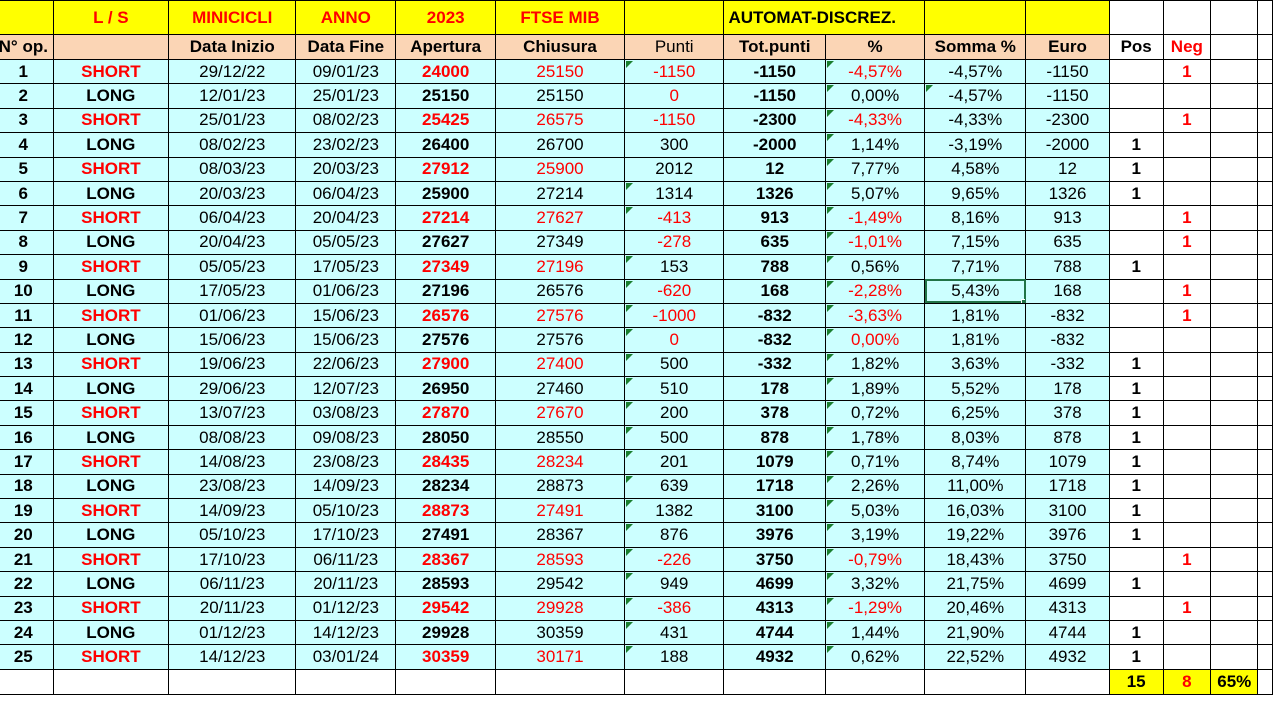 The width and height of the screenshot is (1280, 703). Describe the element at coordinates (232, 120) in the screenshot. I see `cell-data-inizio: 25/01/23` at that location.